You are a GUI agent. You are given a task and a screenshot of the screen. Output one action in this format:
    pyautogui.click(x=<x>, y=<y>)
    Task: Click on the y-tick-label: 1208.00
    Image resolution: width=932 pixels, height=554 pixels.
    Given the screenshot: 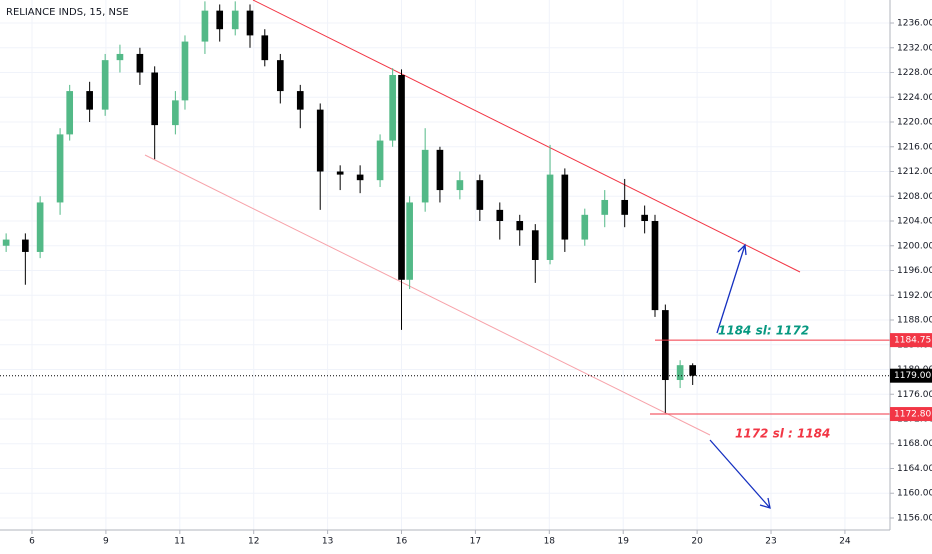 What is the action you would take?
    pyautogui.click(x=914, y=197)
    